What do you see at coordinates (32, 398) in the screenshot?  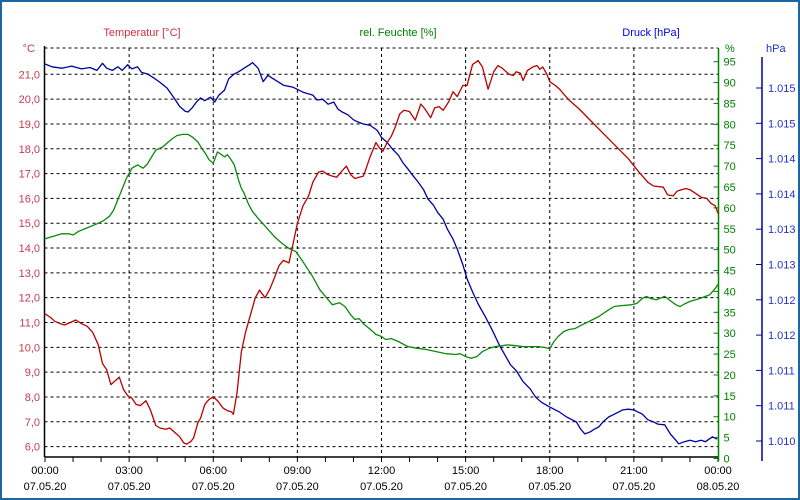 I see `temp-tick-label: 8,0` at bounding box center [32, 398].